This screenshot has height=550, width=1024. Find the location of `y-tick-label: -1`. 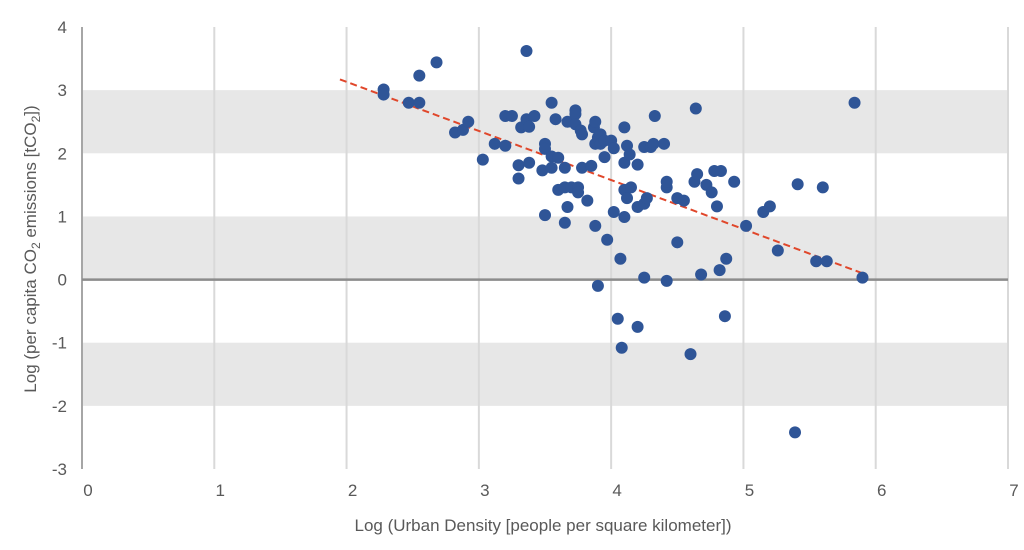

y-tick-label: -1 is located at coordinates (59, 343).